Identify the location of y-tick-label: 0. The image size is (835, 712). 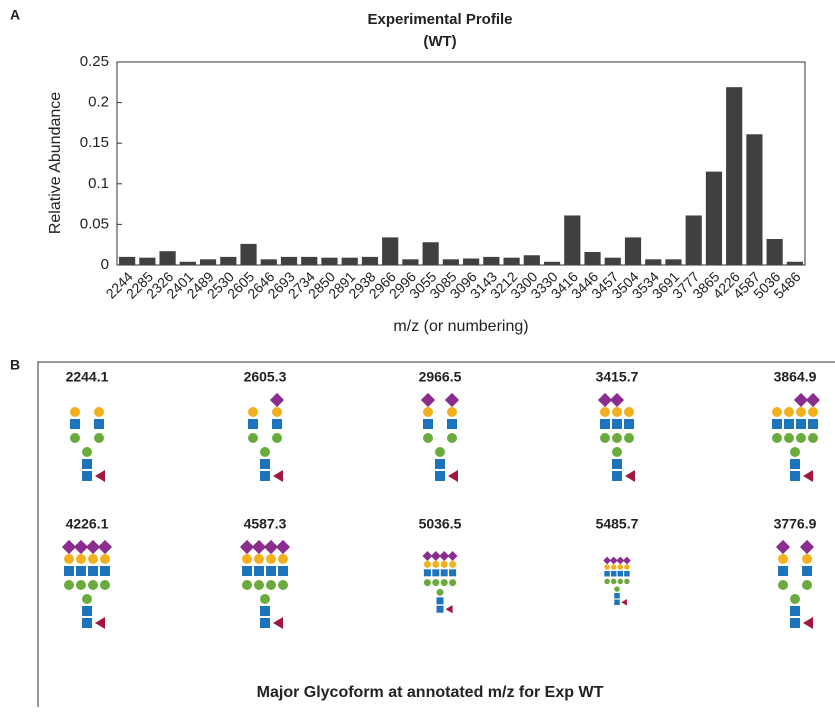
(105, 264).